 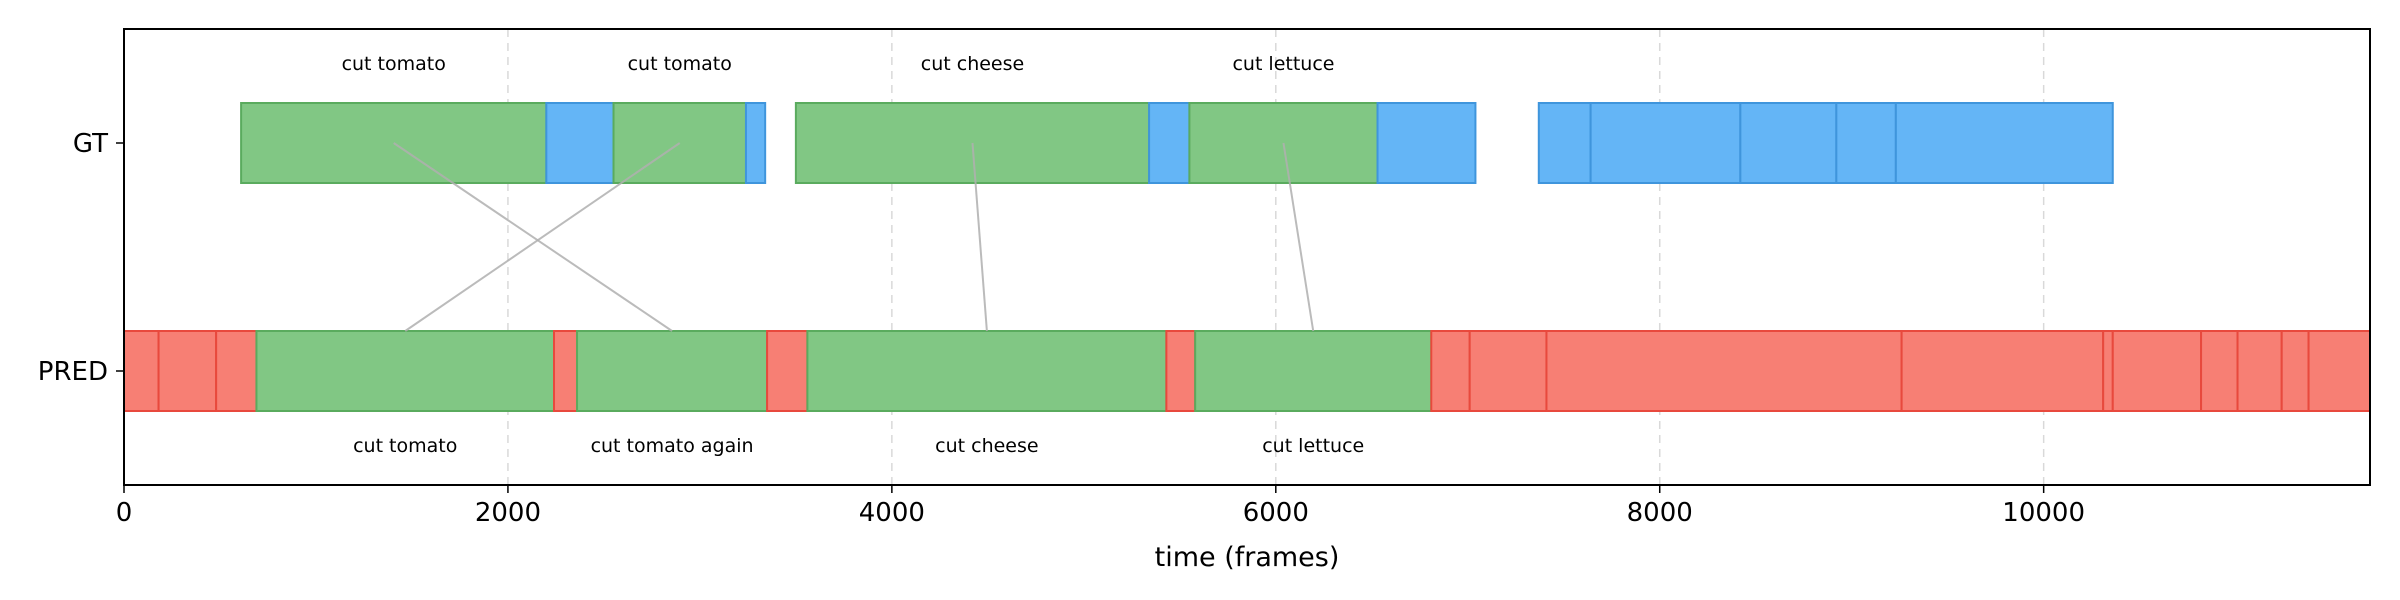 I want to click on x-tick-label: 0, so click(x=124, y=513).